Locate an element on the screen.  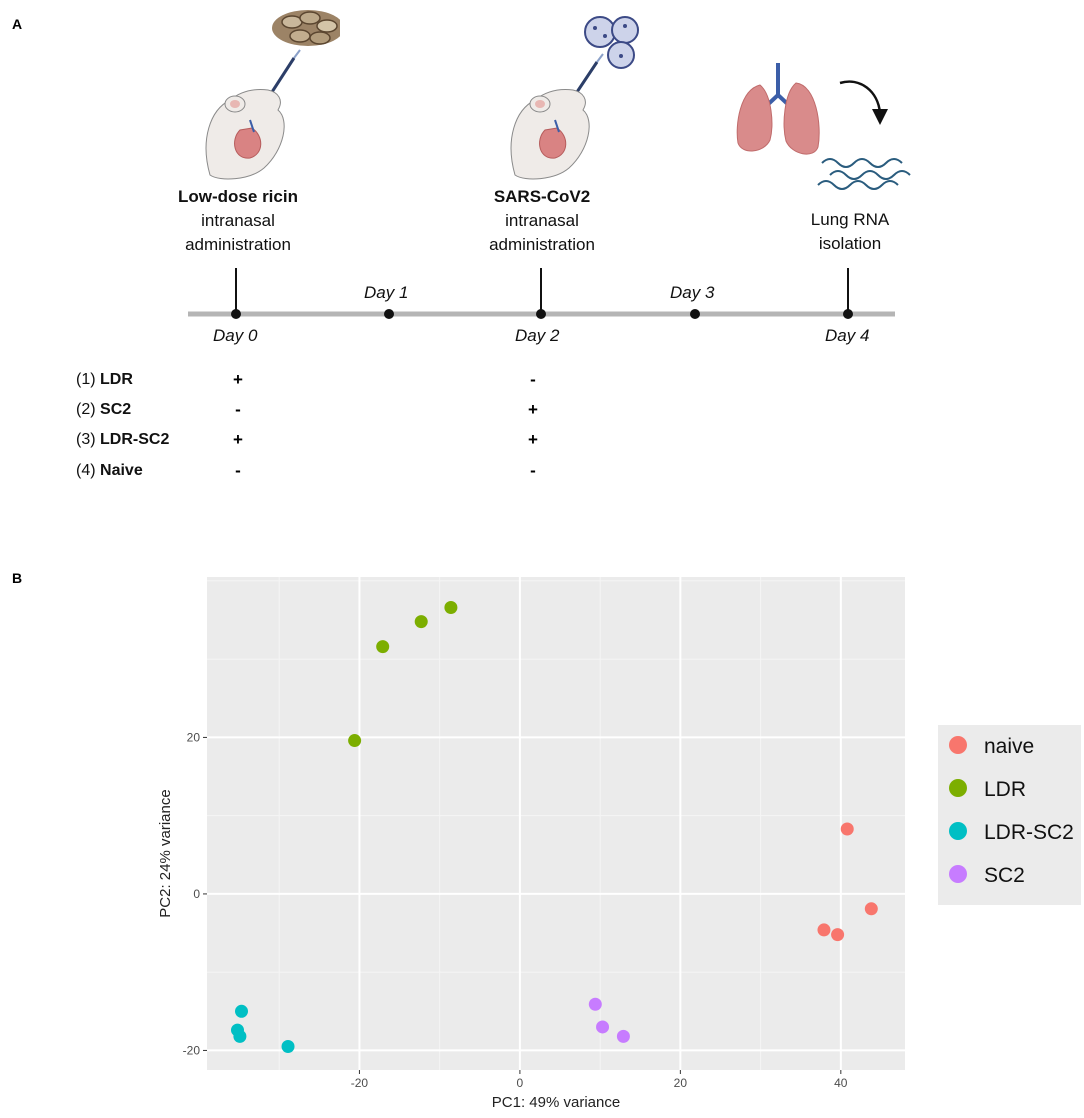
curved-arrow-icon is located at coordinates (863, 102).